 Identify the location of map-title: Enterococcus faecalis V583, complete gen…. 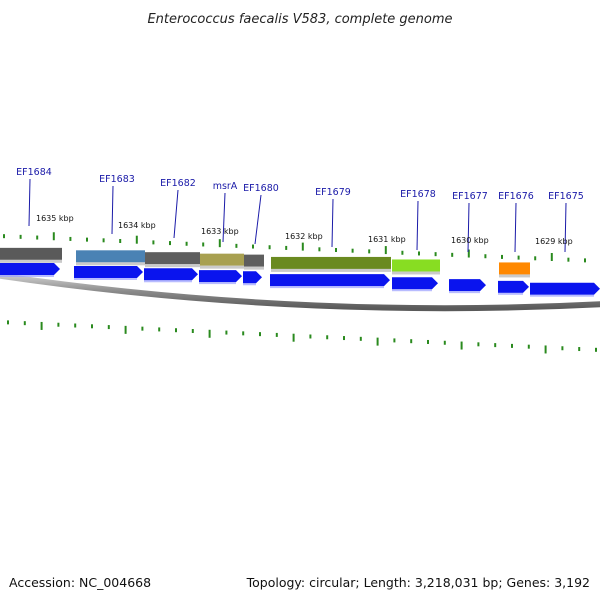
(299, 19).